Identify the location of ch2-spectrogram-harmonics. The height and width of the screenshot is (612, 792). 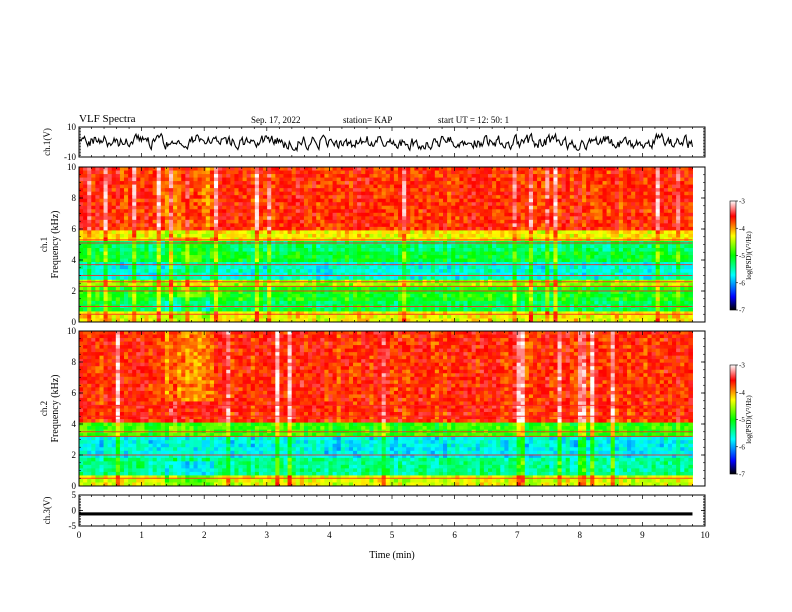
(386, 441).